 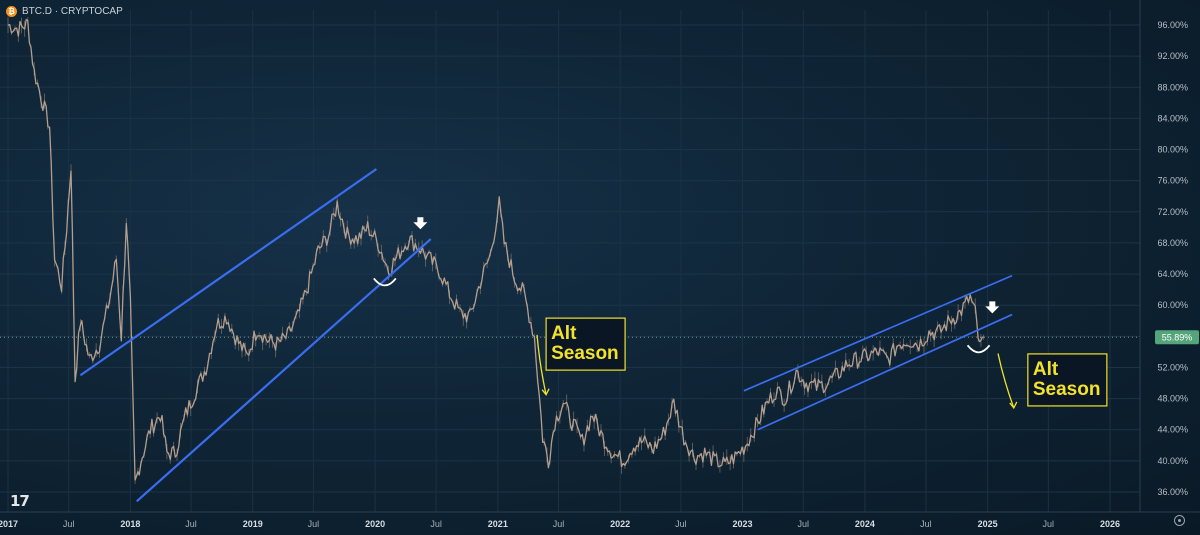 What do you see at coordinates (1172, 87) in the screenshot?
I see `y-tick-label: 88.00%` at bounding box center [1172, 87].